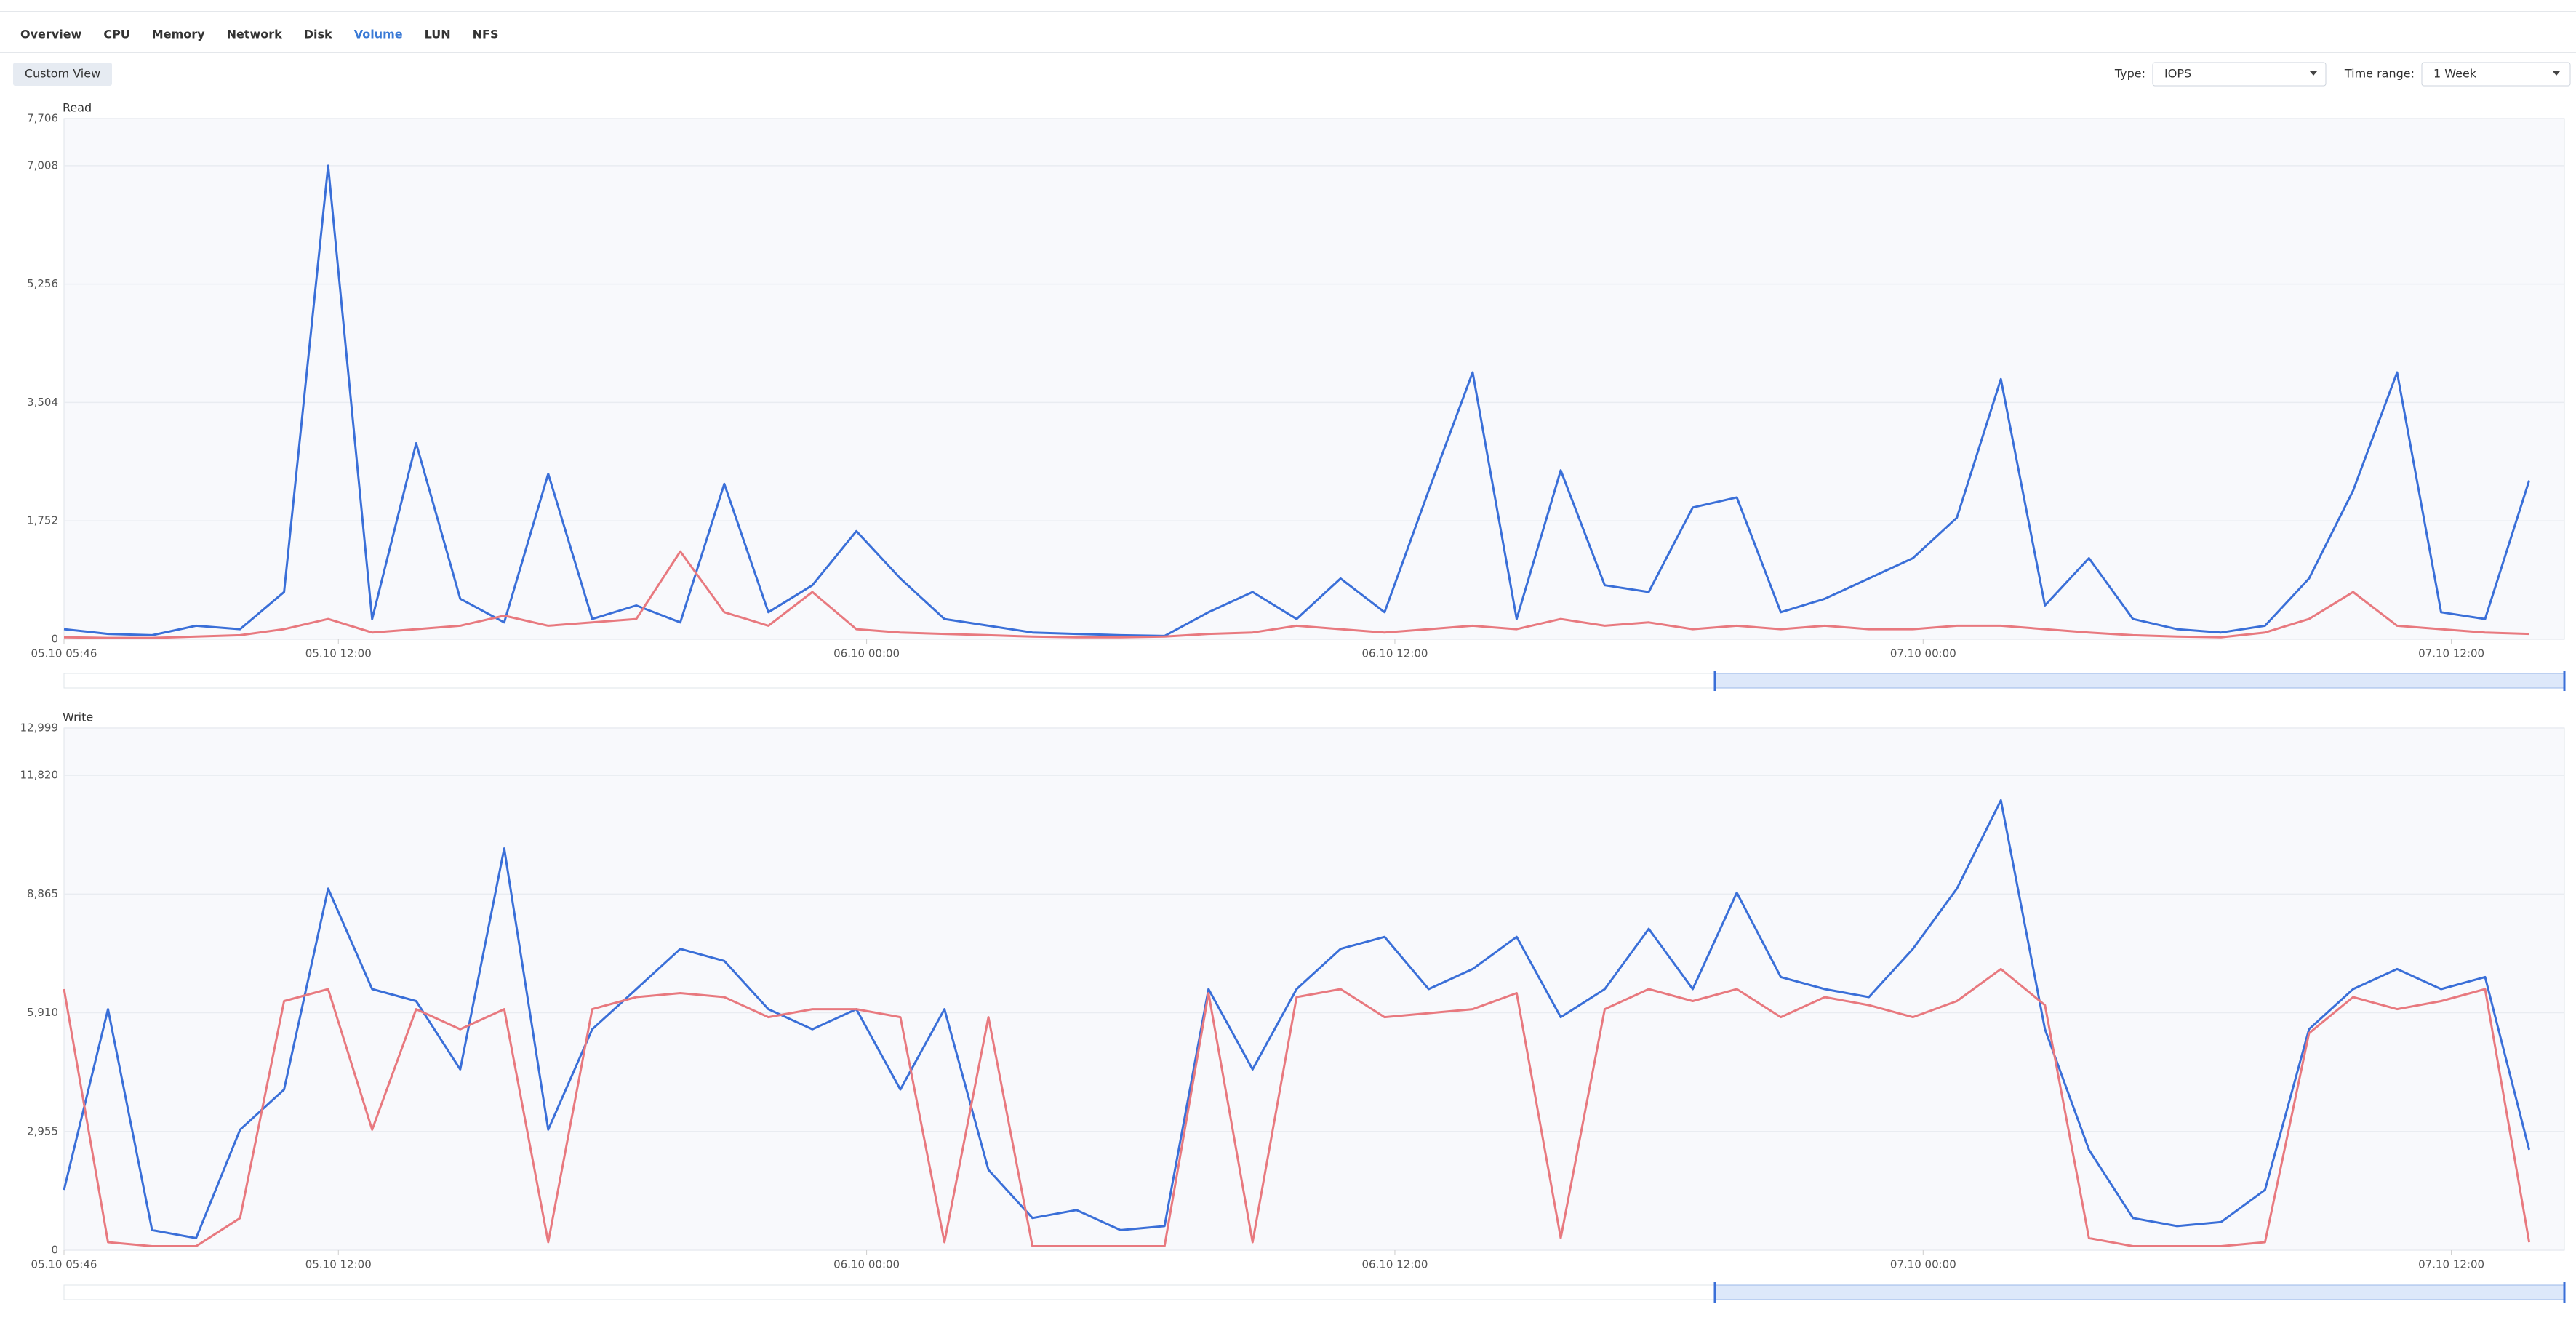 This screenshot has height=1328, width=2576. Describe the element at coordinates (42, 118) in the screenshot. I see `y-tick-label: 7,706` at that location.